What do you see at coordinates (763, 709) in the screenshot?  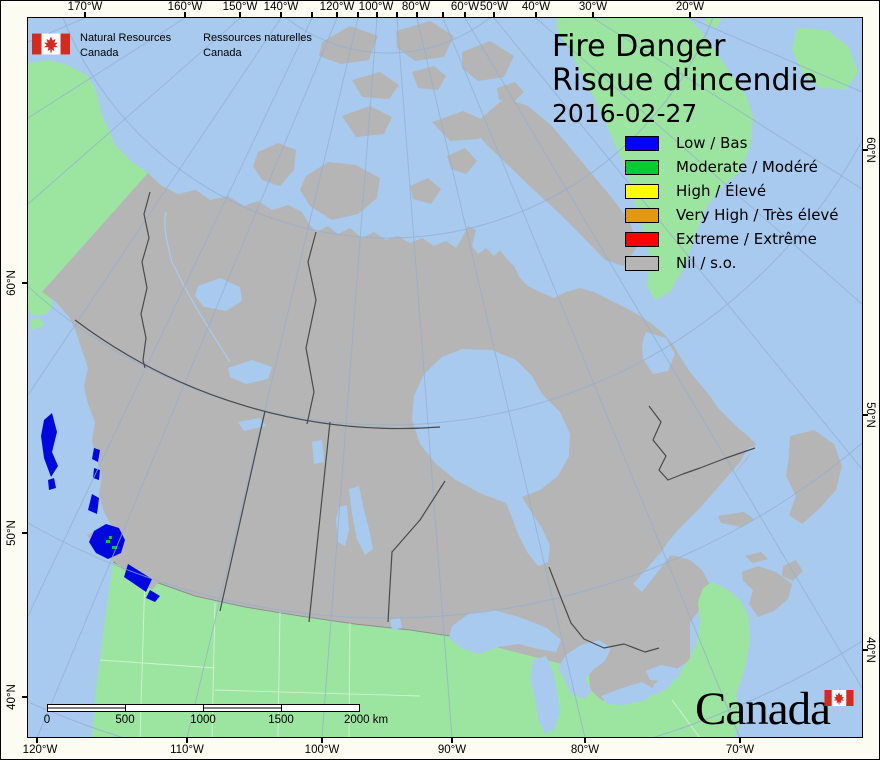 I see `wordmark-text: Canada` at bounding box center [763, 709].